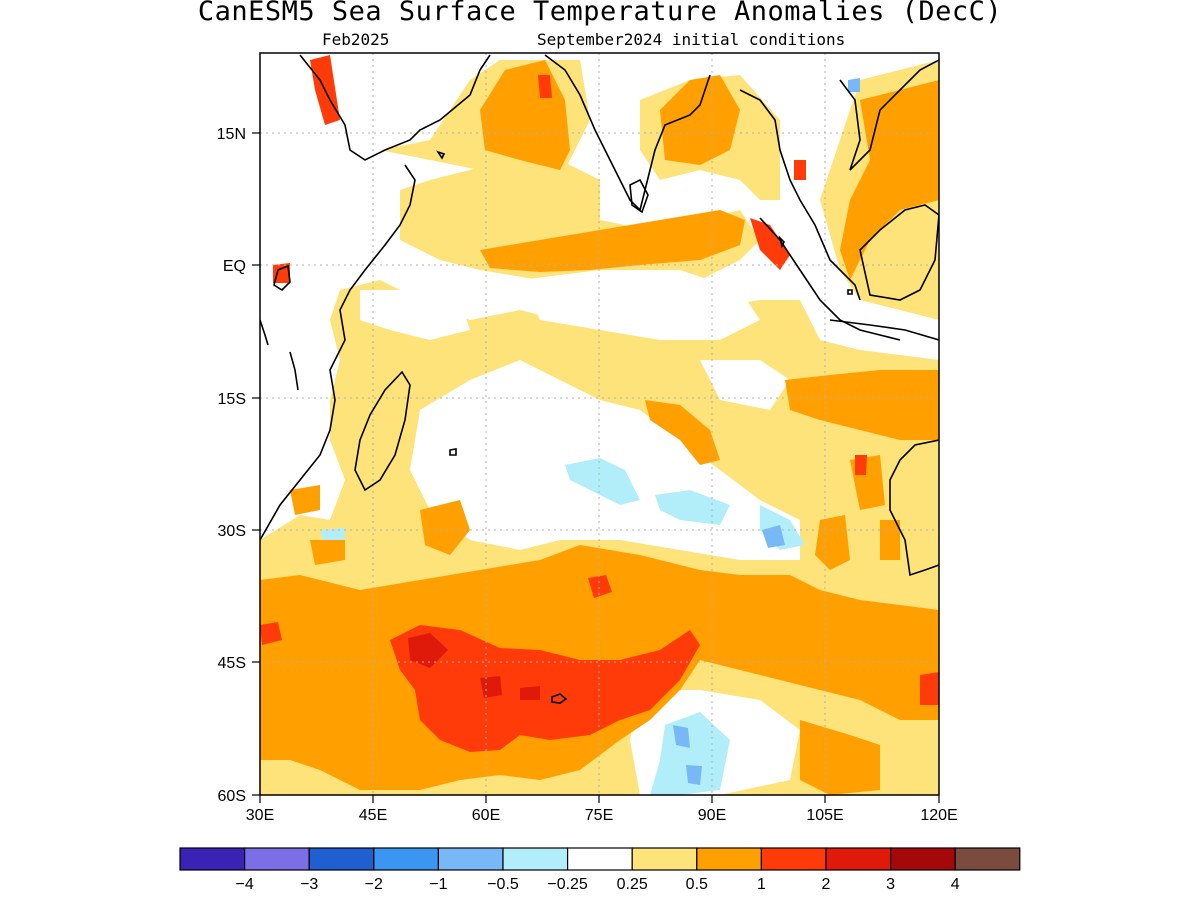 This screenshot has width=1200, height=900. Describe the element at coordinates (244, 884) in the screenshot. I see `colorbar-label: −4` at that location.